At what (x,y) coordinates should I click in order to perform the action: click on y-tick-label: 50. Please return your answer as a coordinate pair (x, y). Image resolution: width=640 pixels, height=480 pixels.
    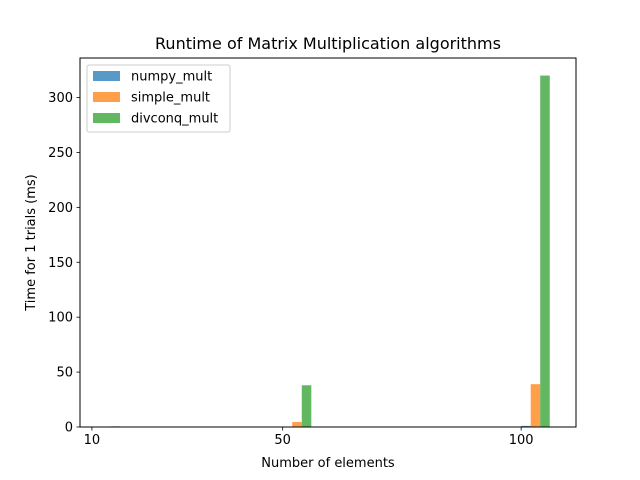
    Looking at the image, I should click on (64, 373).